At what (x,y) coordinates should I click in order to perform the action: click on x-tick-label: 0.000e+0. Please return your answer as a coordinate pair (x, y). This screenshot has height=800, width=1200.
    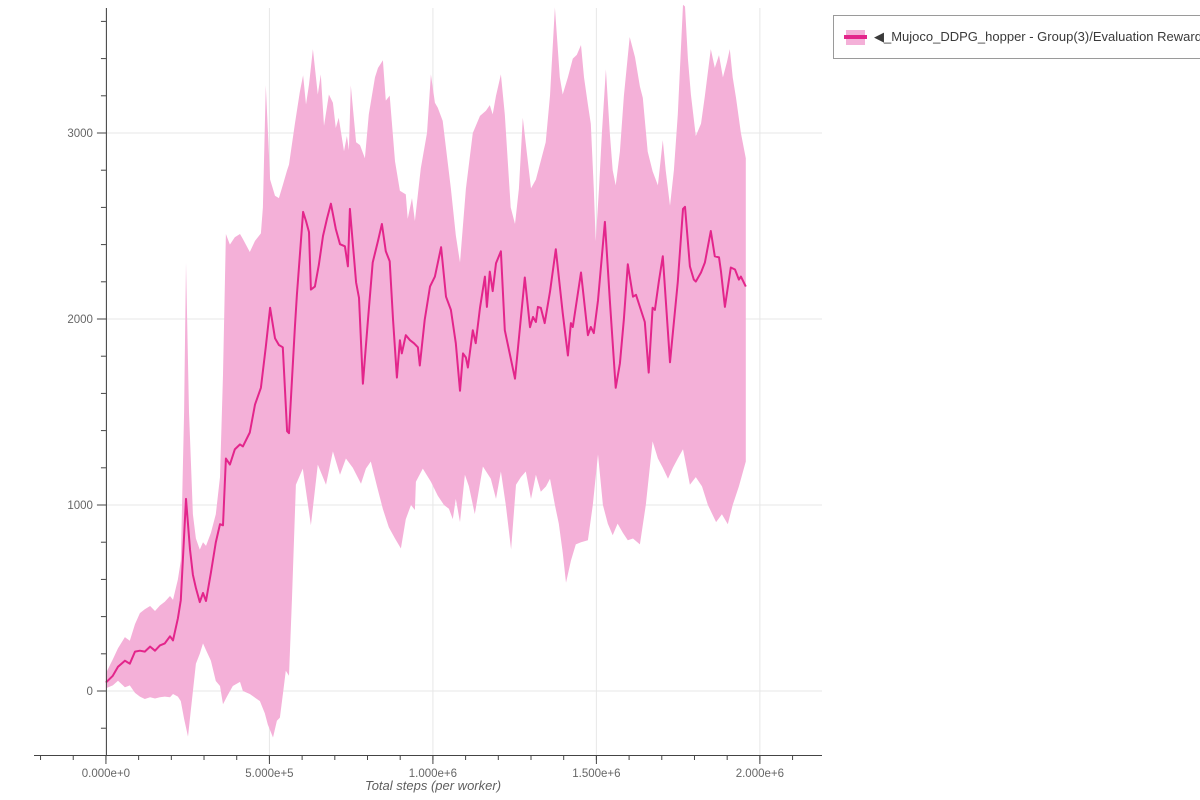
    Looking at the image, I should click on (106, 774).